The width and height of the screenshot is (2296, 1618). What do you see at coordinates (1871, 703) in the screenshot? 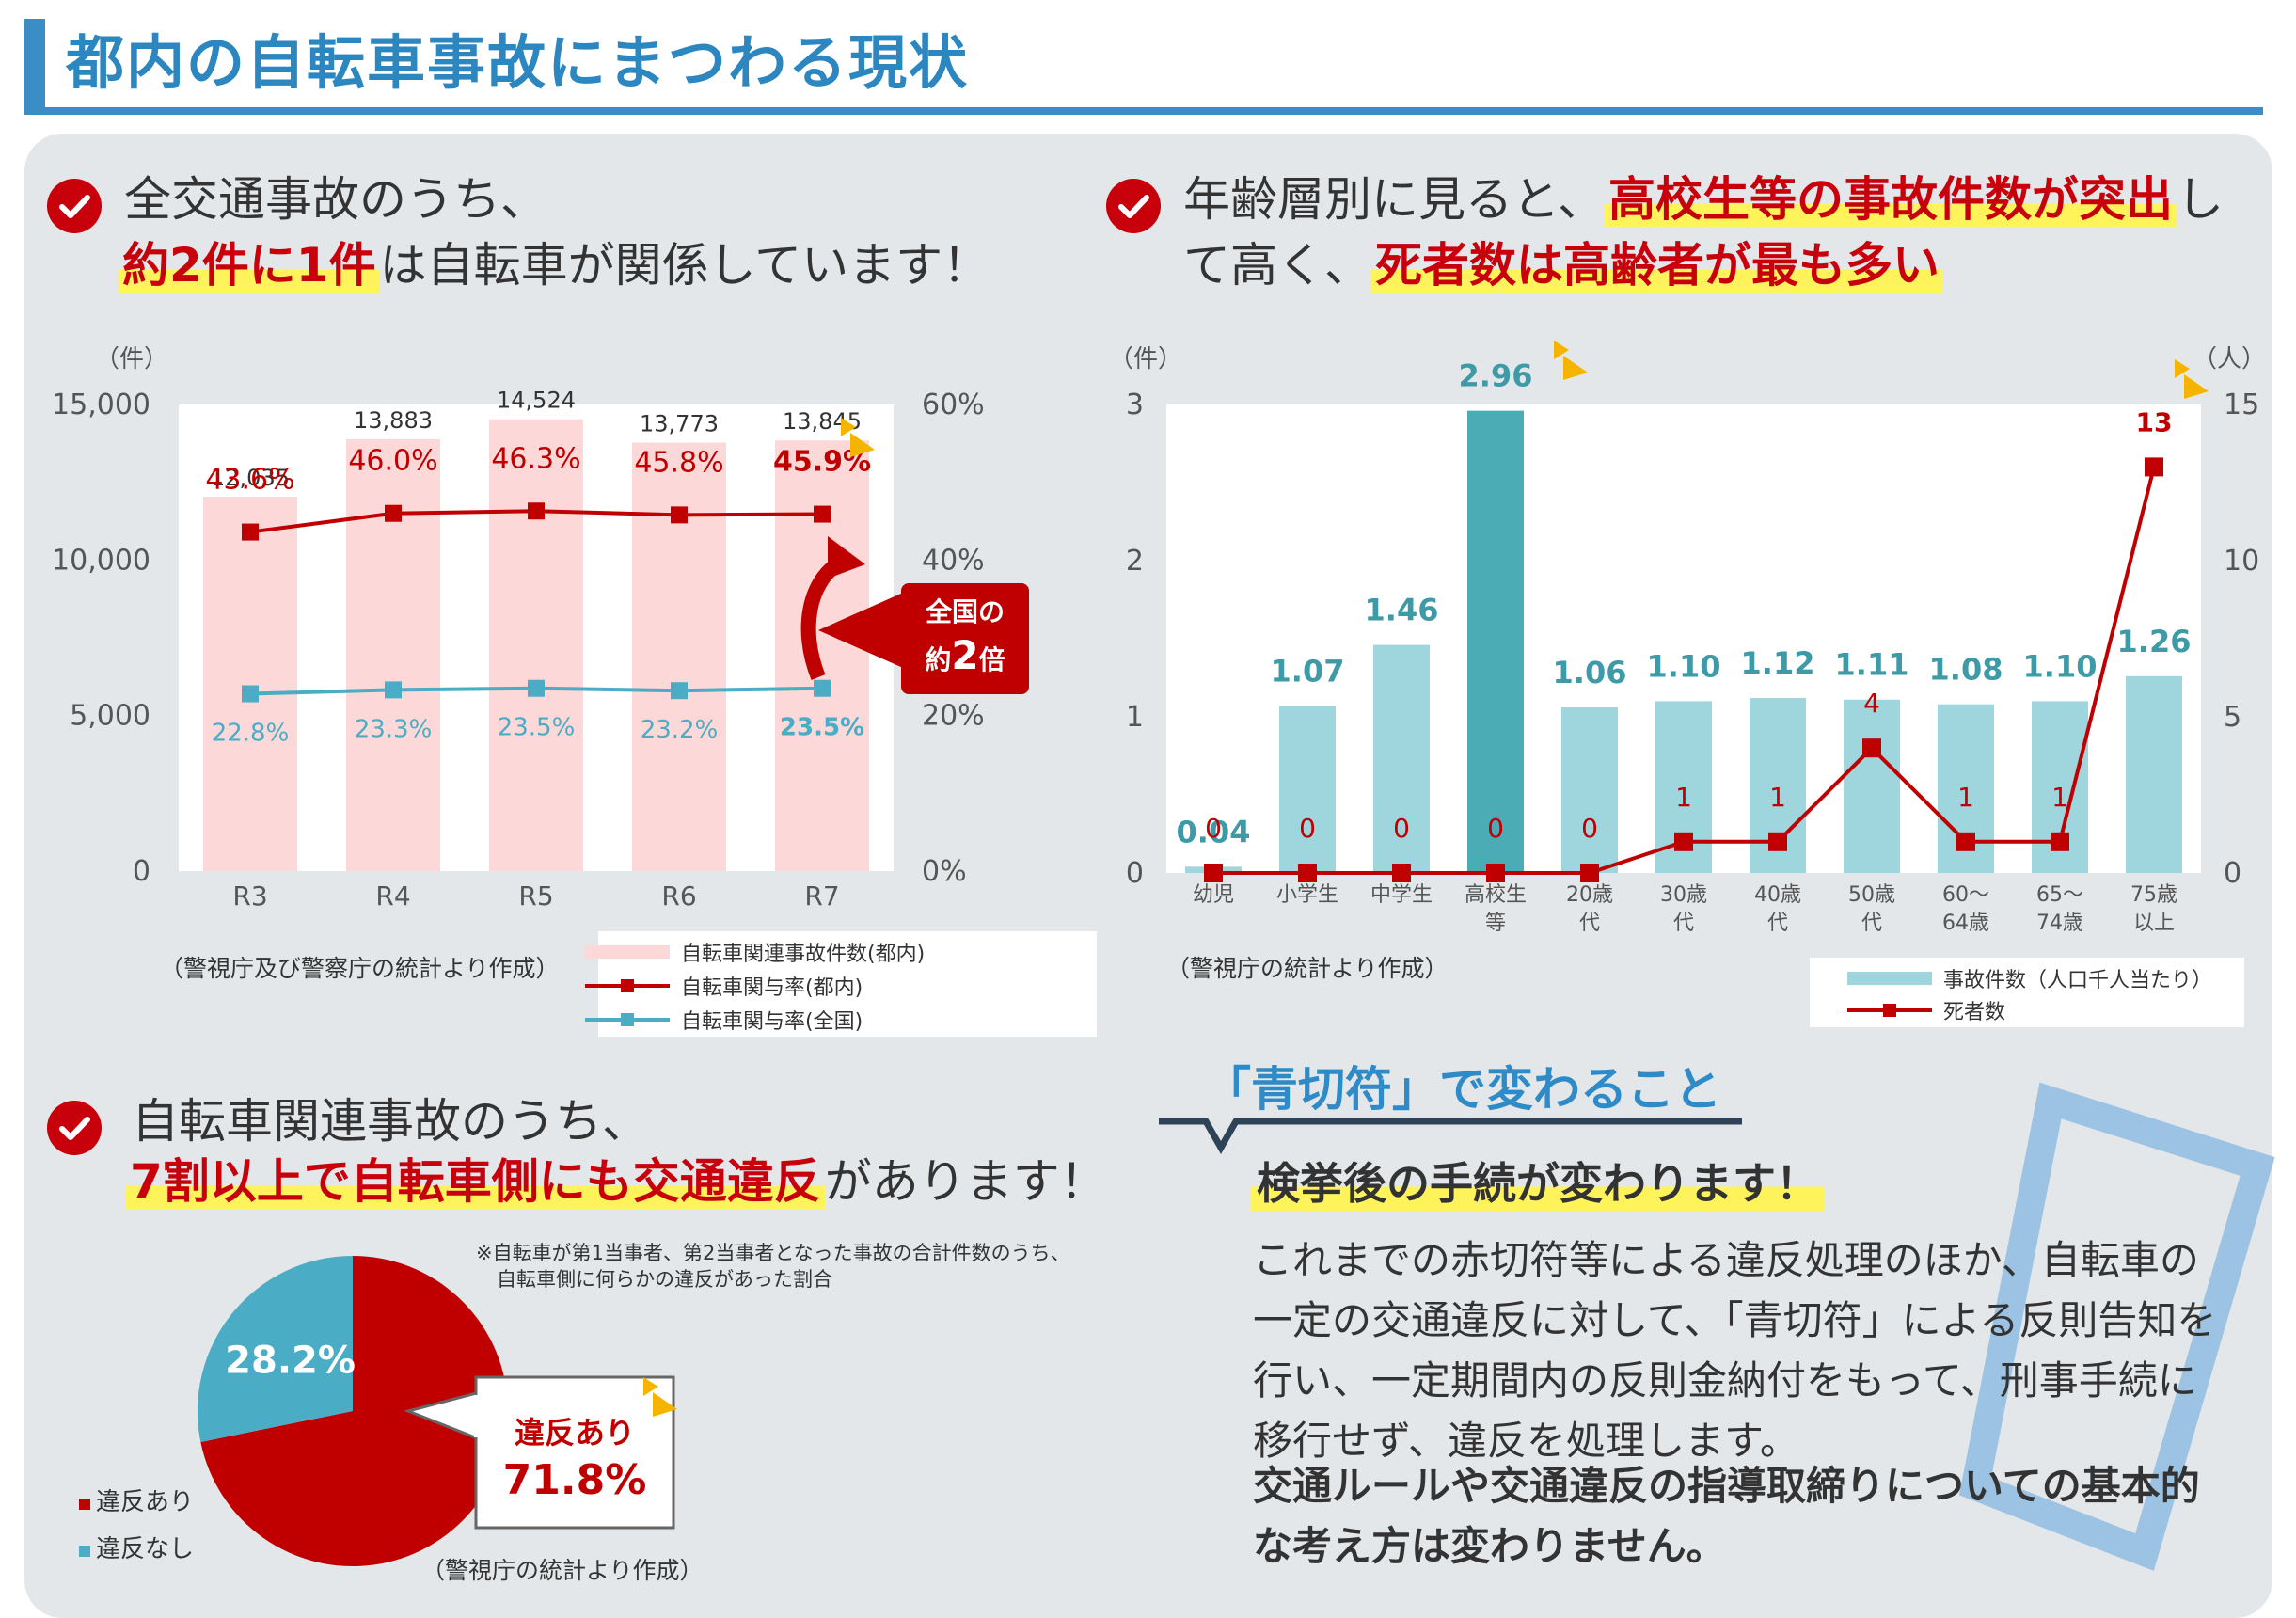
I see `chart2-point-label: 4` at bounding box center [1871, 703].